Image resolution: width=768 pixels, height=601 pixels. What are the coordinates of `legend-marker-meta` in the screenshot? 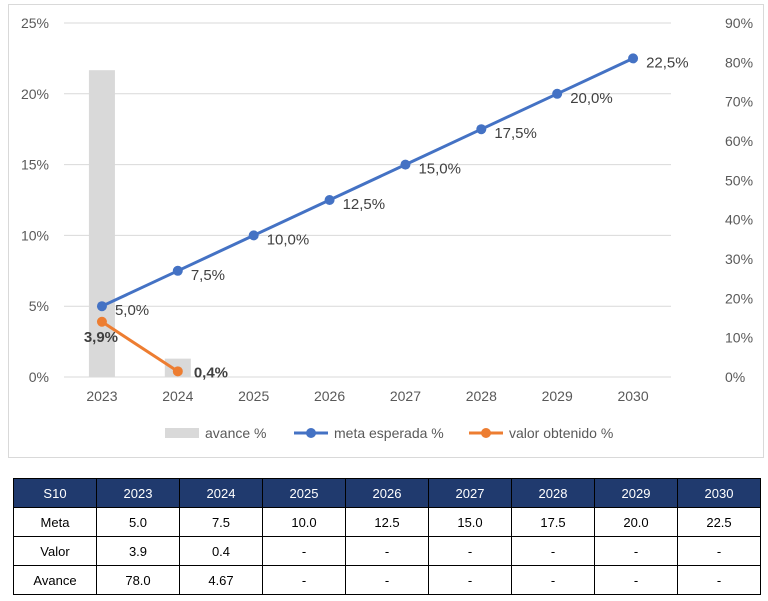 It's located at (311, 433).